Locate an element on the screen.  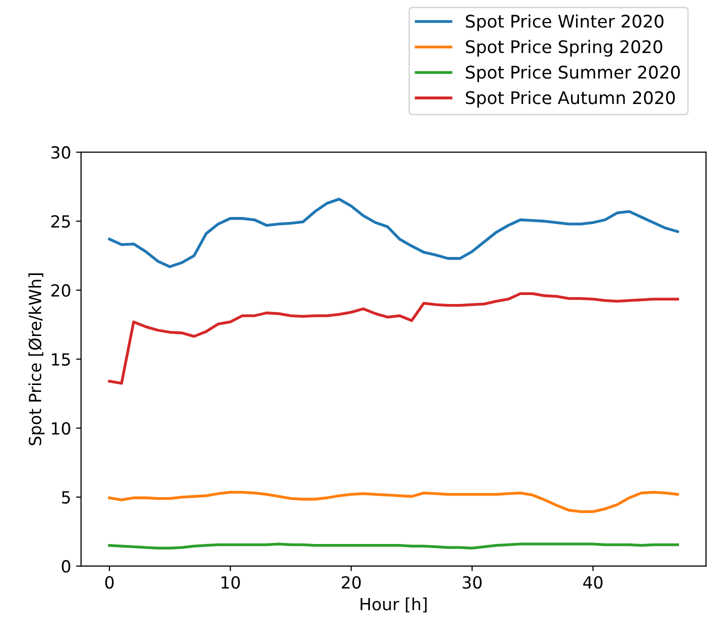
legend-label: Spot Price Spring 2020 is located at coordinates (564, 48).